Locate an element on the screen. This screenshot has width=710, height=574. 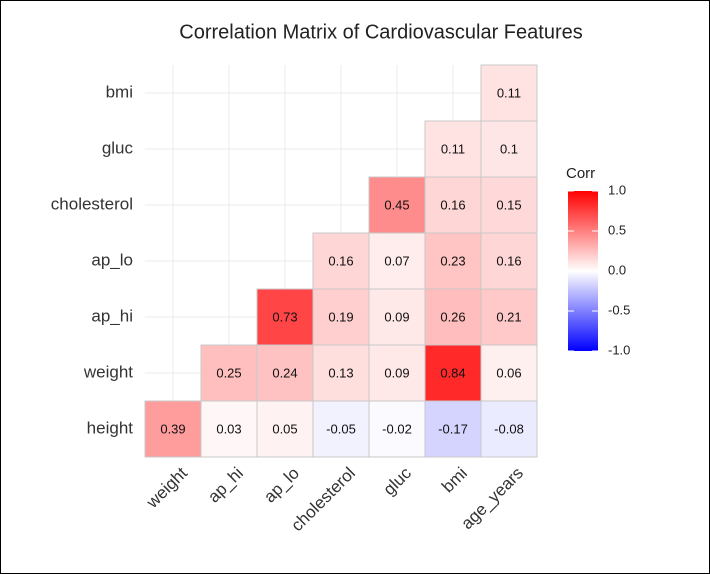
y-tick-label: height is located at coordinates (110, 427).